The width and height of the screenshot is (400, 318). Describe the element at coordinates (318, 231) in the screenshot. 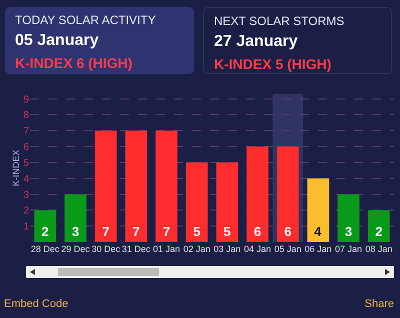

I see `data-label: 4` at that location.